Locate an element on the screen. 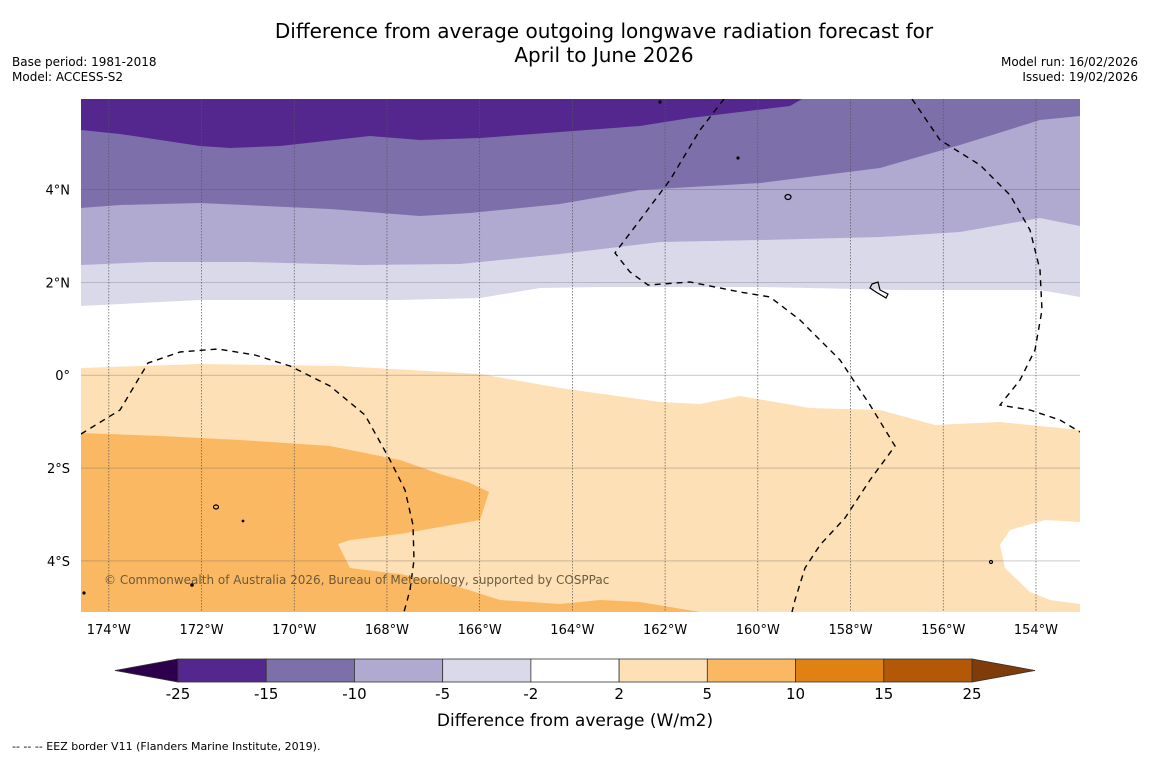  lon-tick-label: 172°W is located at coordinates (201, 630).